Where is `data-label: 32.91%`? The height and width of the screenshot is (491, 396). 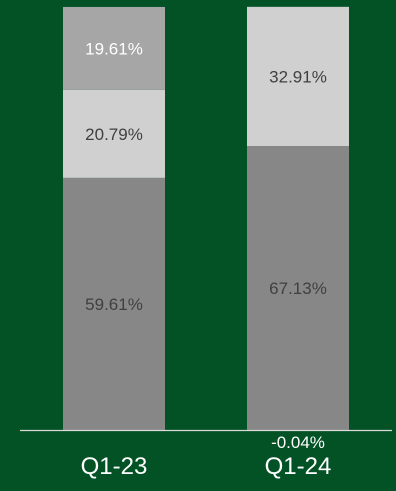 data-label: 32.91% is located at coordinates (298, 76).